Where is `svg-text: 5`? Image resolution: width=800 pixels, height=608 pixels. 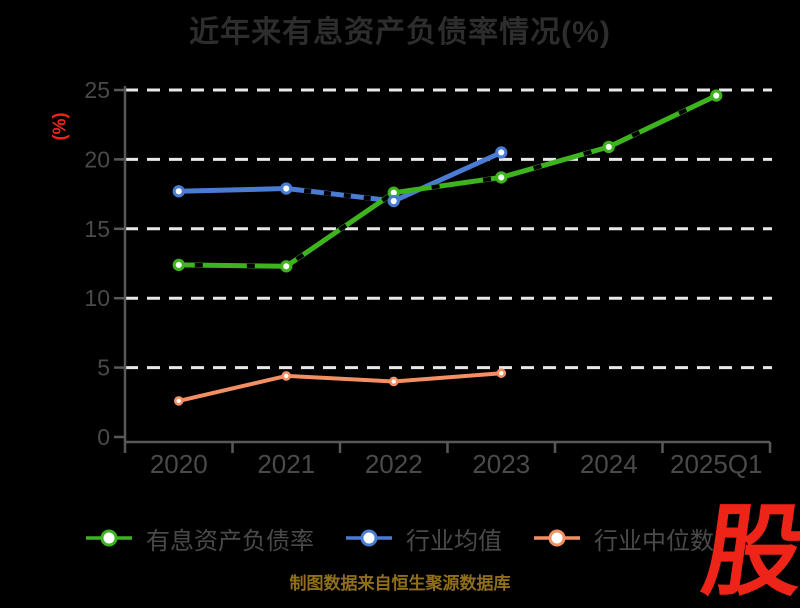 svg-text: 5 is located at coordinates (103, 368).